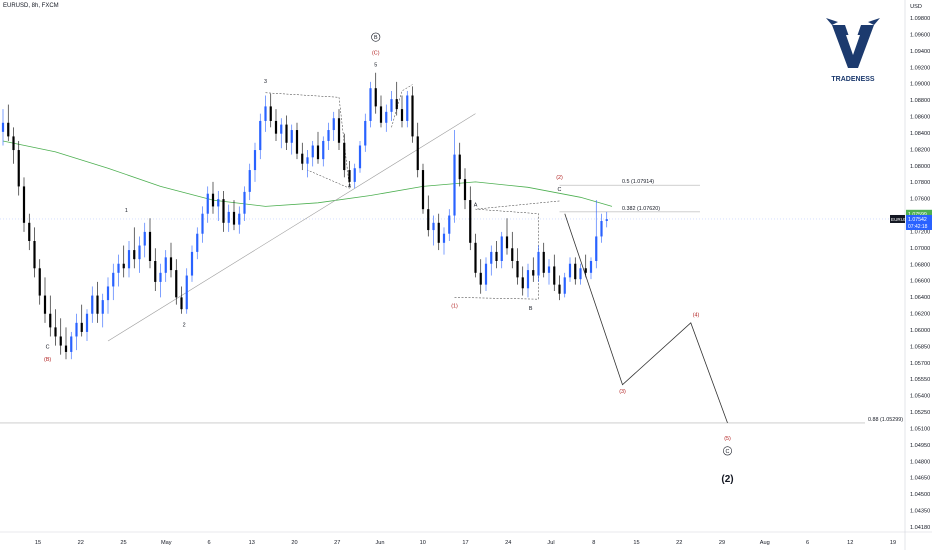 The image size is (932, 550). What do you see at coordinates (920, 512) in the screenshot?
I see `y-tick-label: 1.04350` at bounding box center [920, 512].